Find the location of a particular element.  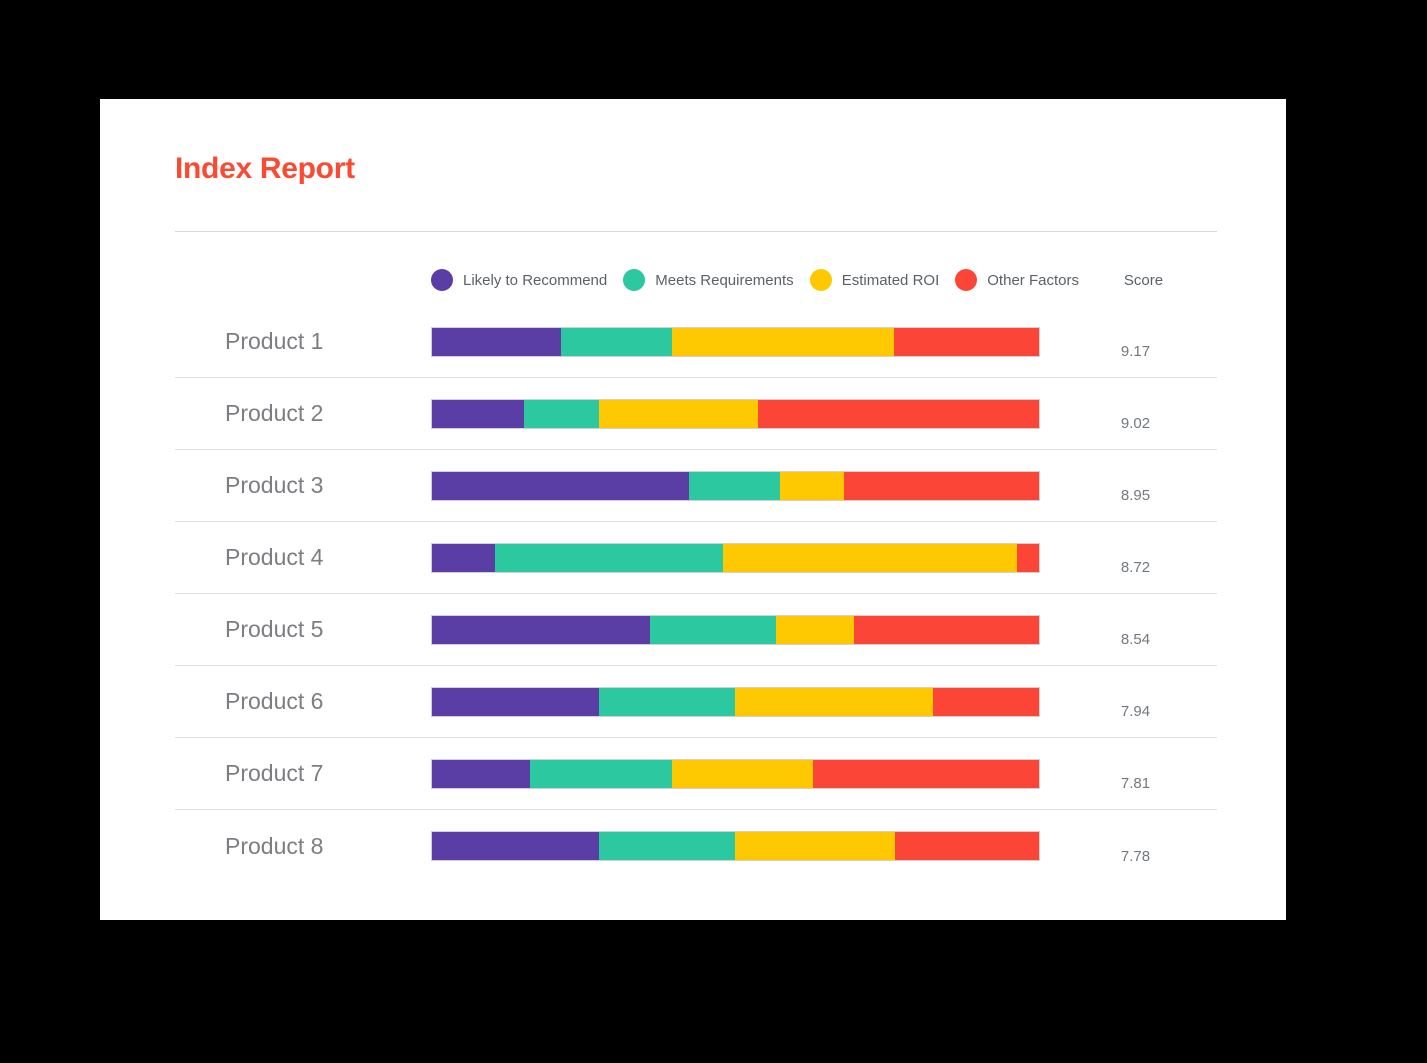

legend-item-estimated-roi: Estimated ROI is located at coordinates (874, 280).